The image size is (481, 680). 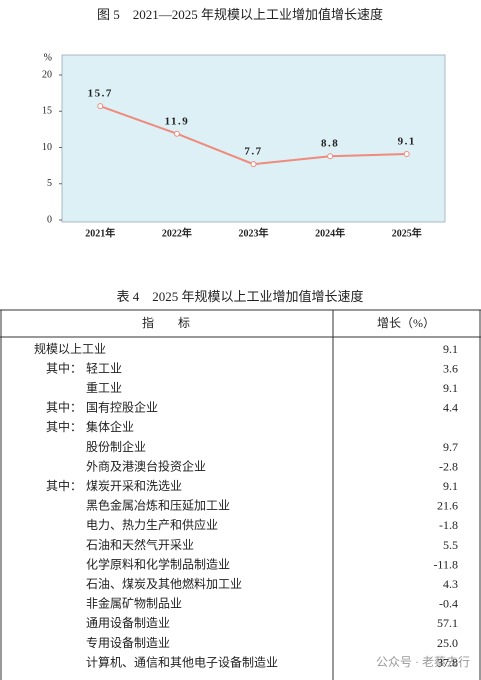 What do you see at coordinates (406, 323) in the screenshot?
I see `table-header: 增长（%）` at bounding box center [406, 323].